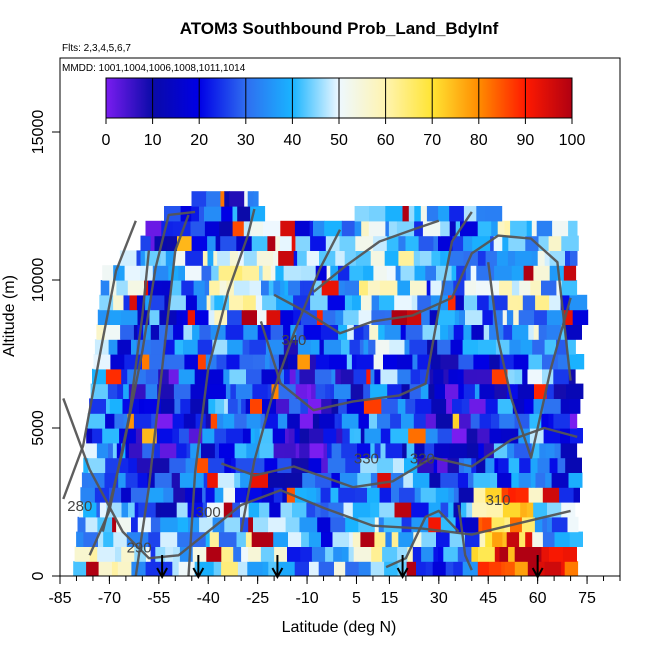 The image size is (650, 655). What do you see at coordinates (139, 547) in the screenshot?
I see `contour-label: 290` at bounding box center [139, 547].